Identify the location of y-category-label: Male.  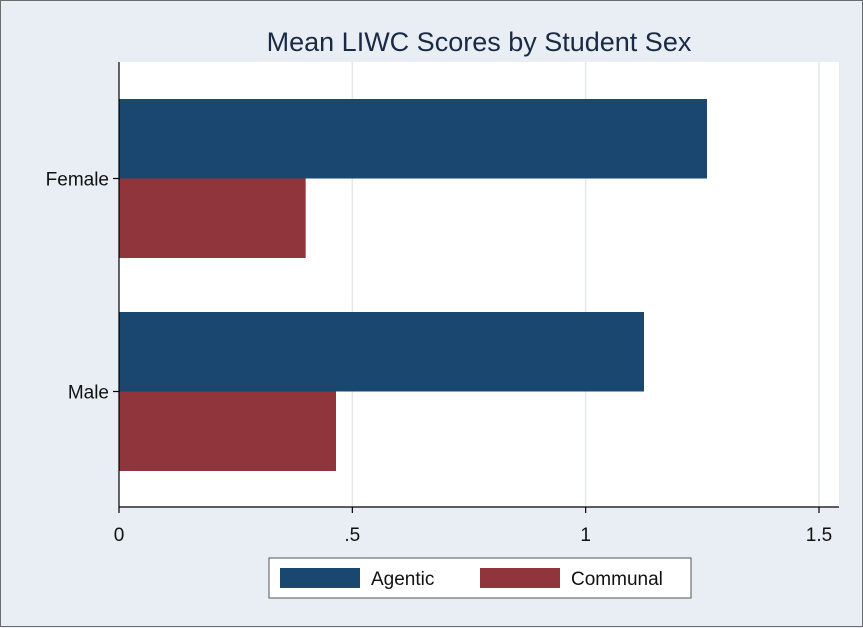
(88, 393).